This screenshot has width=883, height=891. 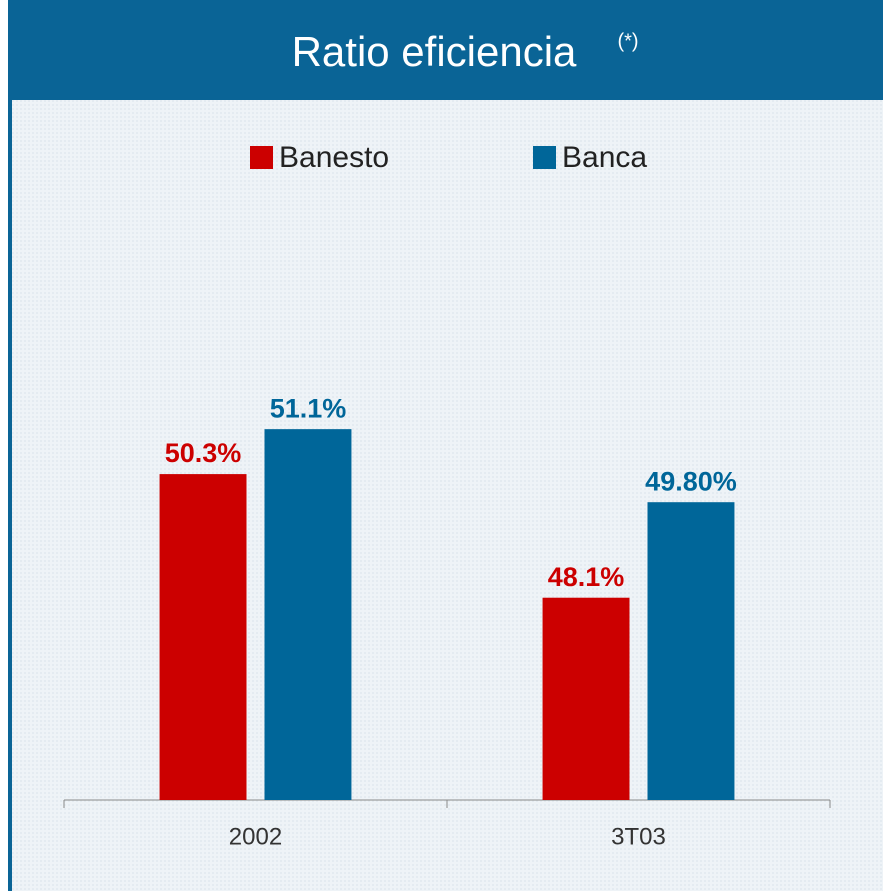 I want to click on legend-label: Banesto, so click(x=334, y=157).